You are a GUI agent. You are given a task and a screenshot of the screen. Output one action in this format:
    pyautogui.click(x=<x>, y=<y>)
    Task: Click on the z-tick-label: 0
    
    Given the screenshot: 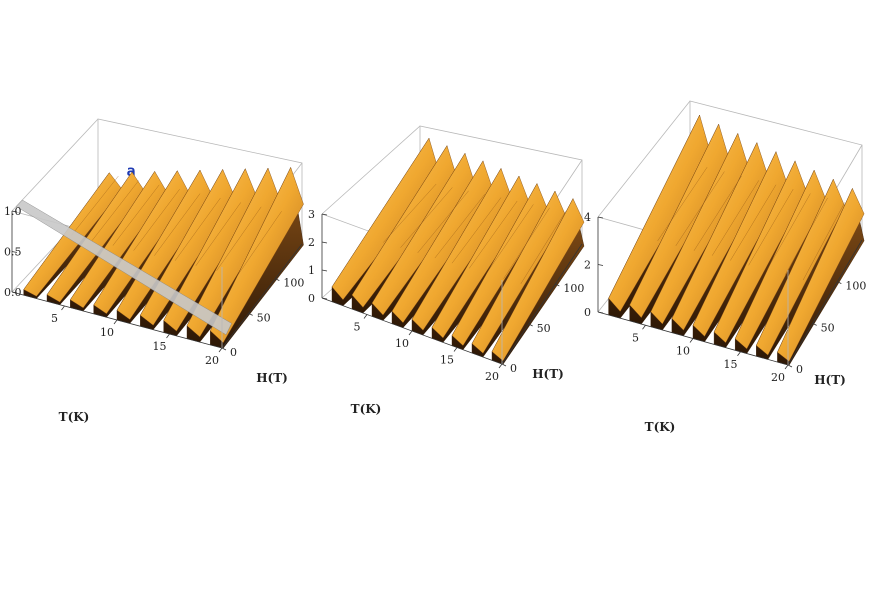 What is the action you would take?
    pyautogui.click(x=311, y=298)
    